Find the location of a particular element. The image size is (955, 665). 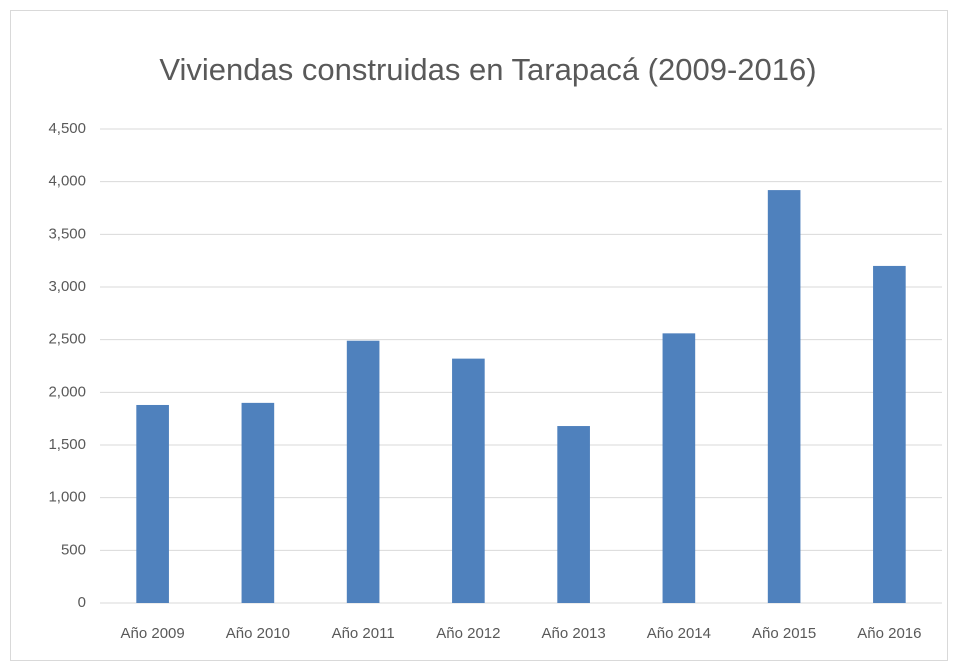

x-tick-label: Año 2014 is located at coordinates (679, 633).